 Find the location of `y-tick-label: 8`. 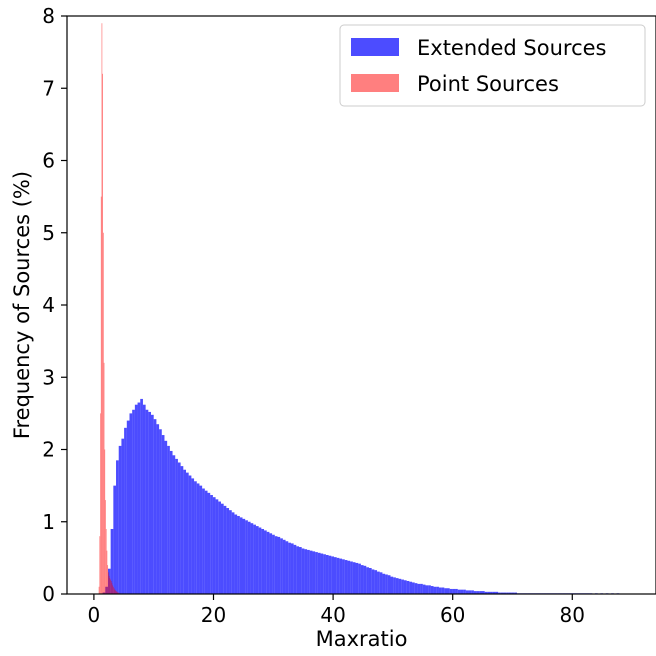

y-tick-label: 8 is located at coordinates (48, 16).